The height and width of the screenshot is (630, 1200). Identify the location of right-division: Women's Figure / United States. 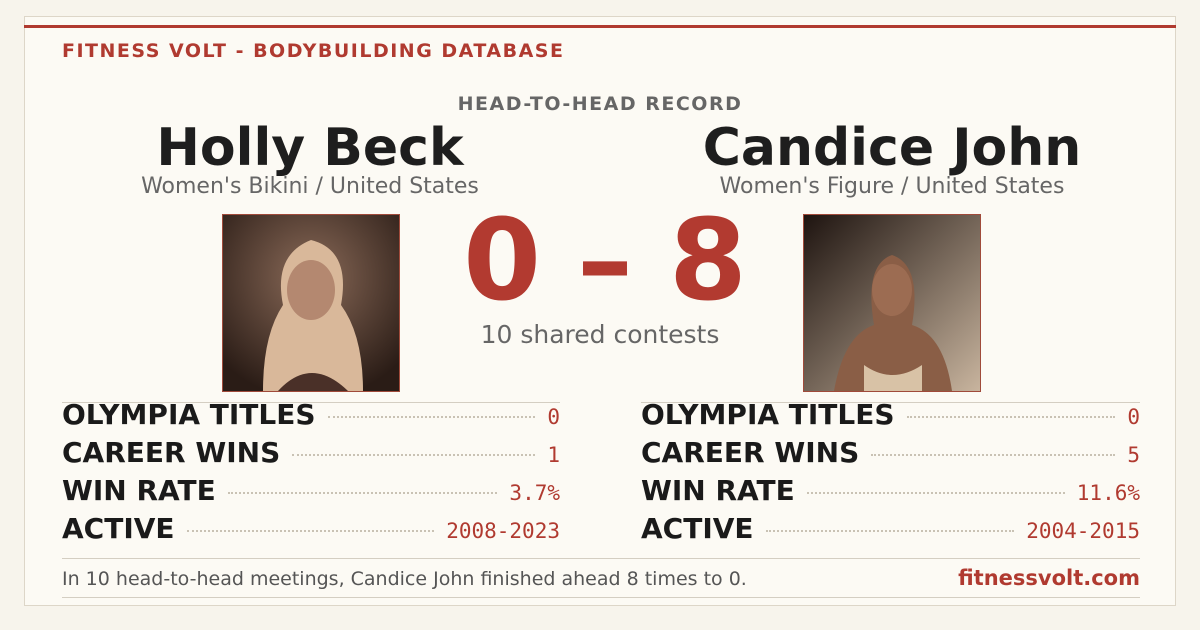
(892, 186).